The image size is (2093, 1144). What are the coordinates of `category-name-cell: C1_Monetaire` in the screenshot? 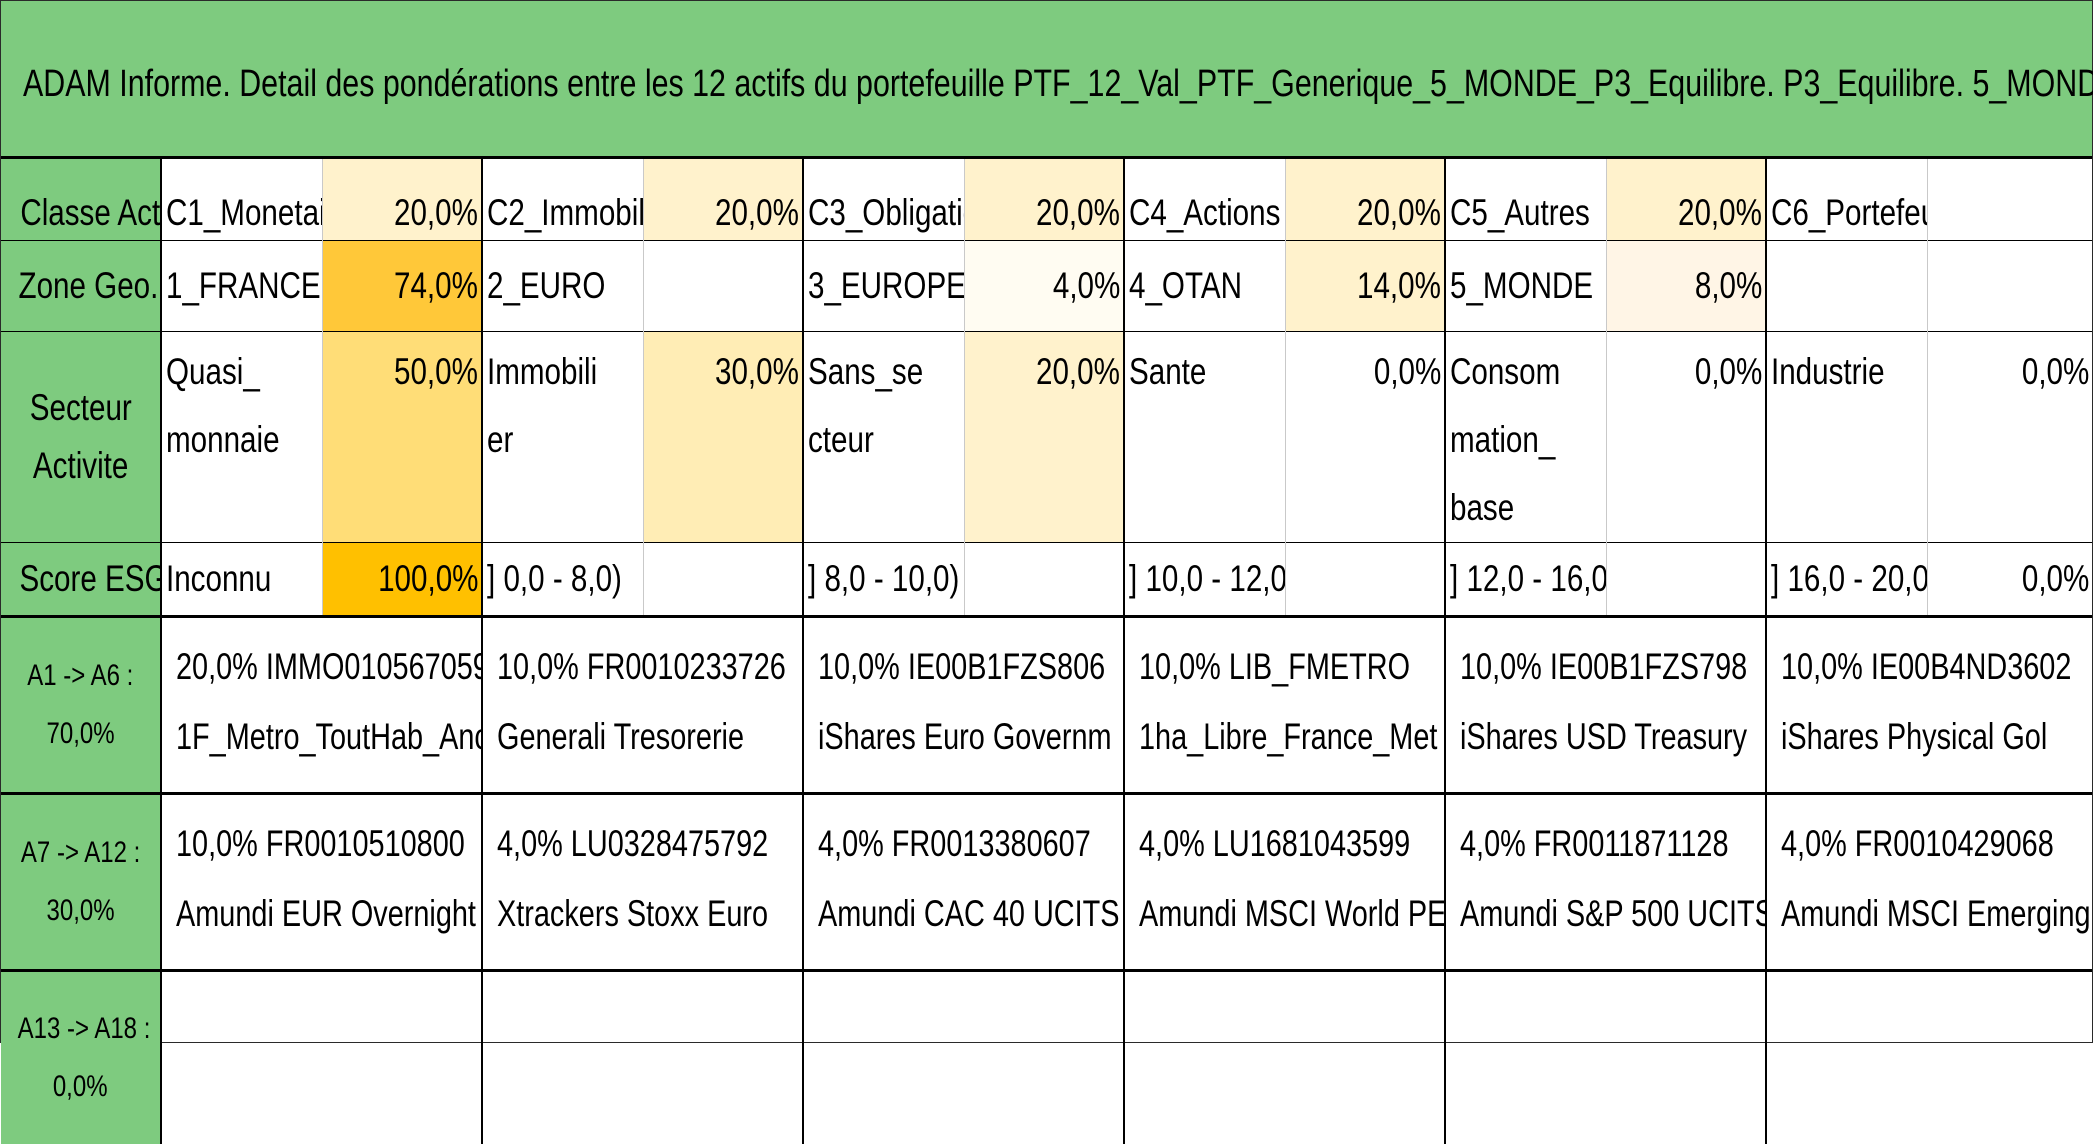 It's located at (241, 200).